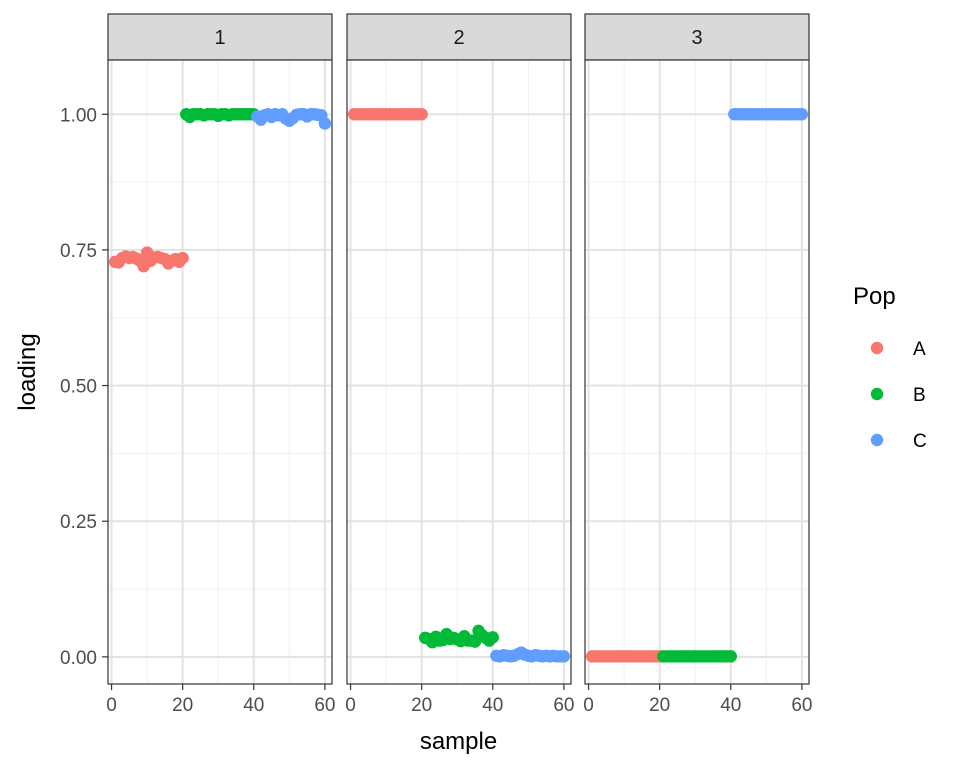  I want to click on y-tick-label: 0.00, so click(78, 658).